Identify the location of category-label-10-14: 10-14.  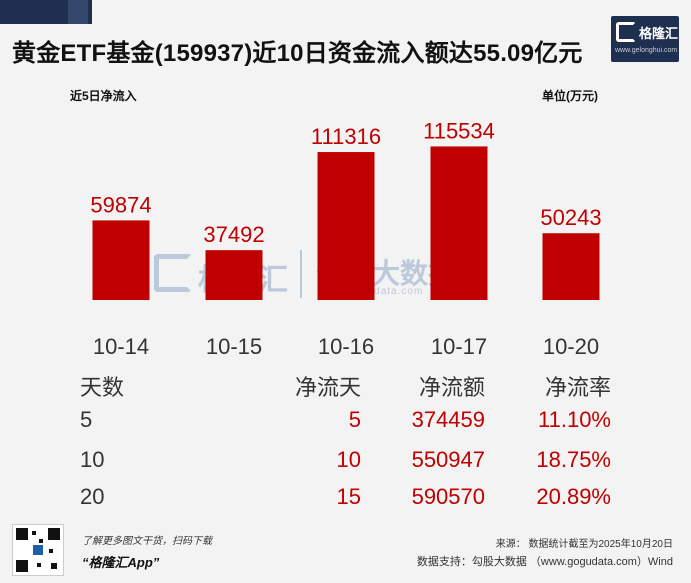
(121, 346).